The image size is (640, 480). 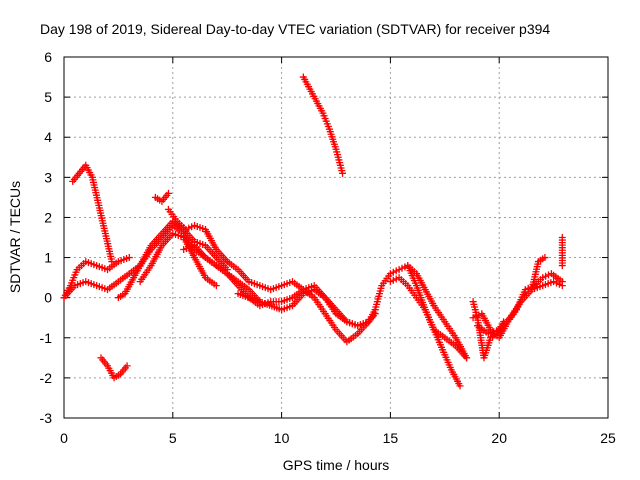 What do you see at coordinates (46, 378) in the screenshot?
I see `y-tick-label: -2` at bounding box center [46, 378].